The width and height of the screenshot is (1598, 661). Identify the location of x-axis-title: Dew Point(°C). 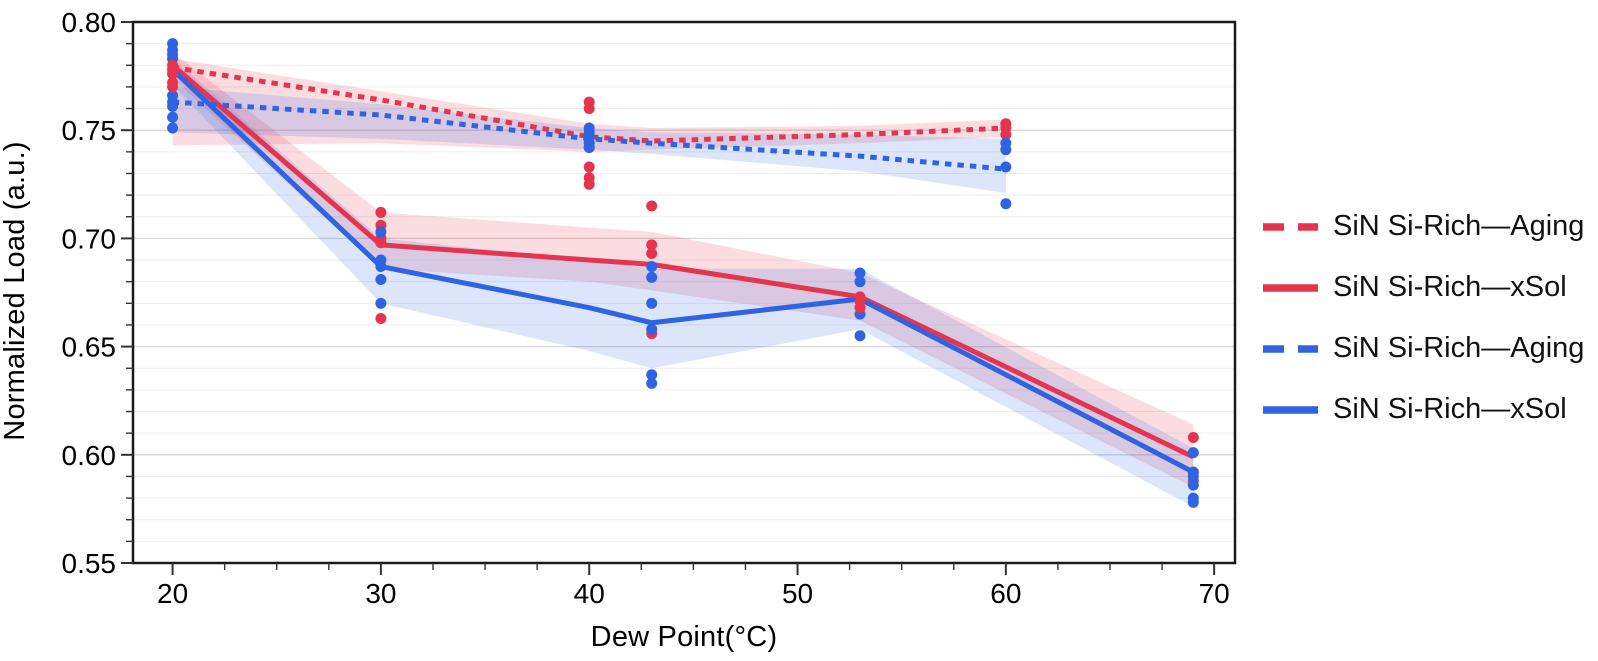
(684, 637).